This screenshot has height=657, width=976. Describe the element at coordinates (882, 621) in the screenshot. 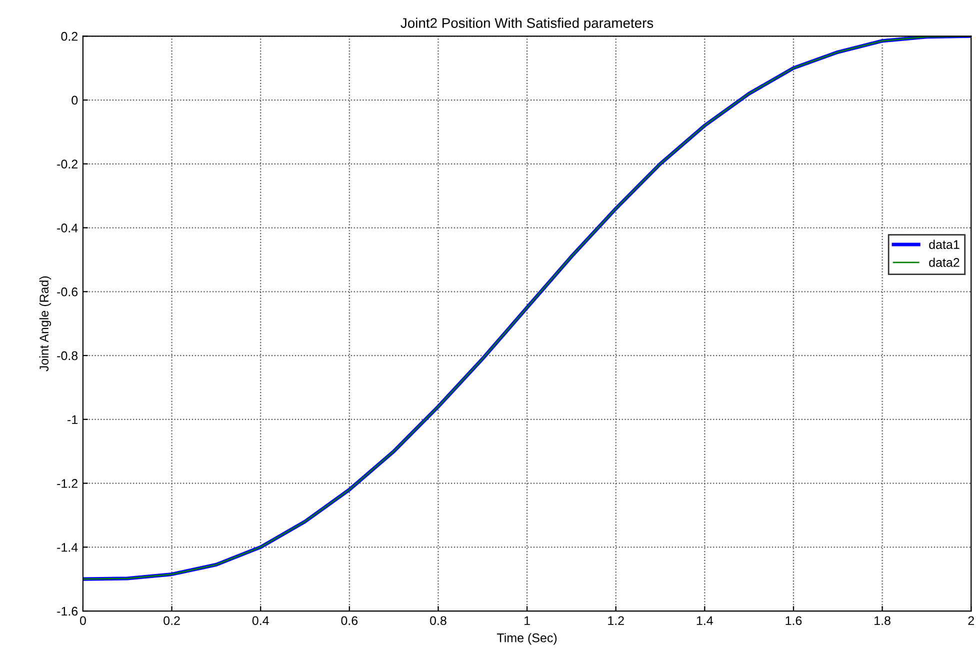

I see `x-tick-label: 1.8` at that location.